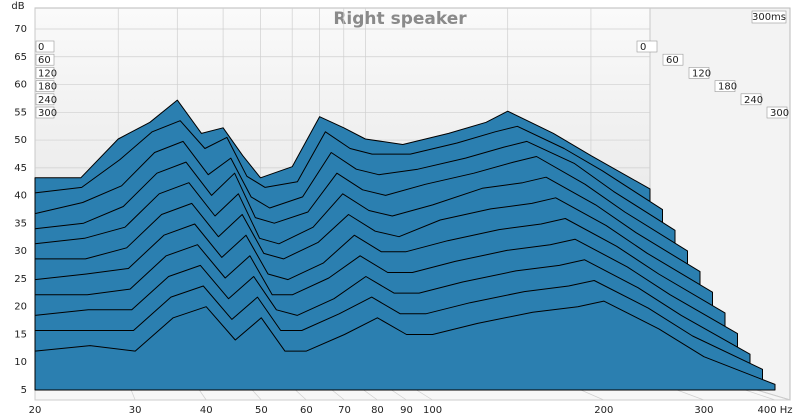 The height and width of the screenshot is (417, 800). I want to click on x-tick-label: 200, so click(603, 410).